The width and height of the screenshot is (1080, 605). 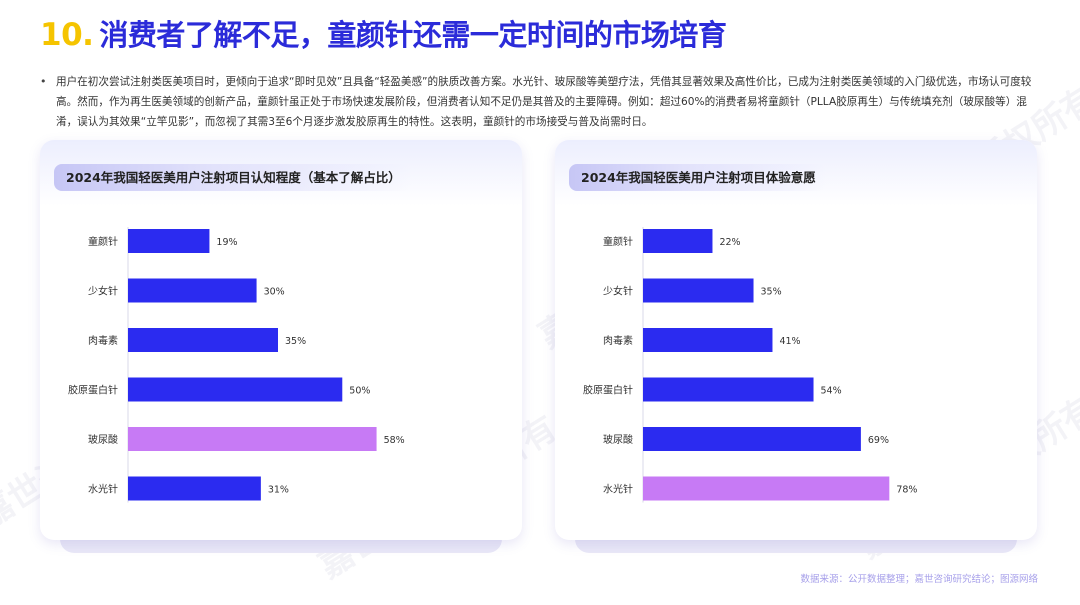 I want to click on page-title: 10. 消费者了解不足，童颜针还需一定时间的市场培育, so click(x=383, y=32).